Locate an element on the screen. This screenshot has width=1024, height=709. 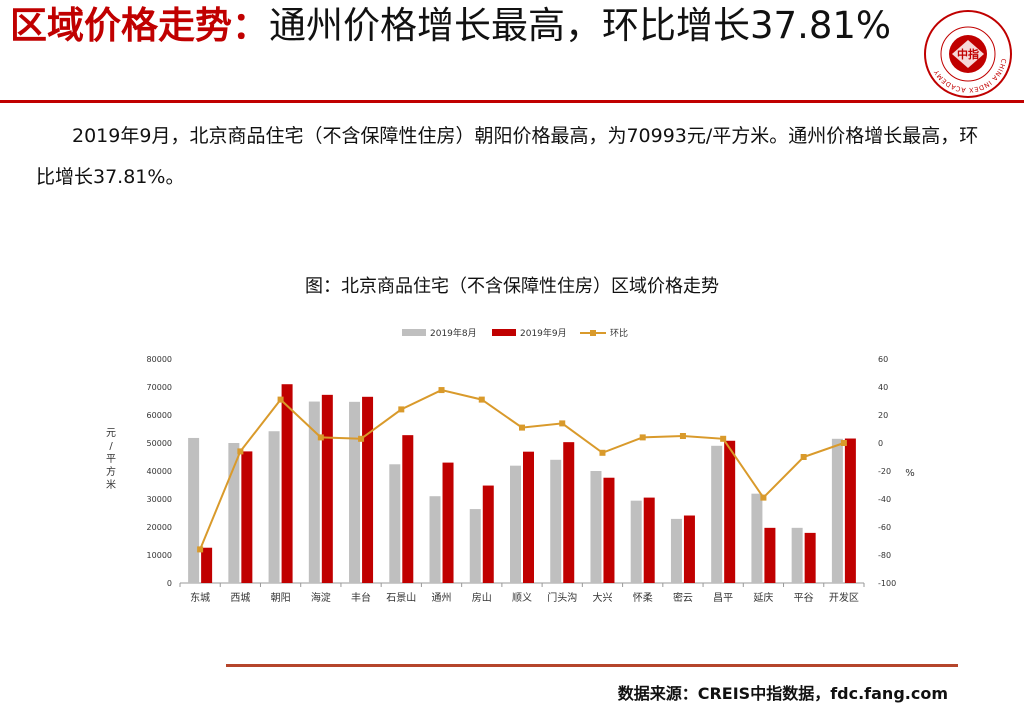
footer-divider is located at coordinates (592, 665).